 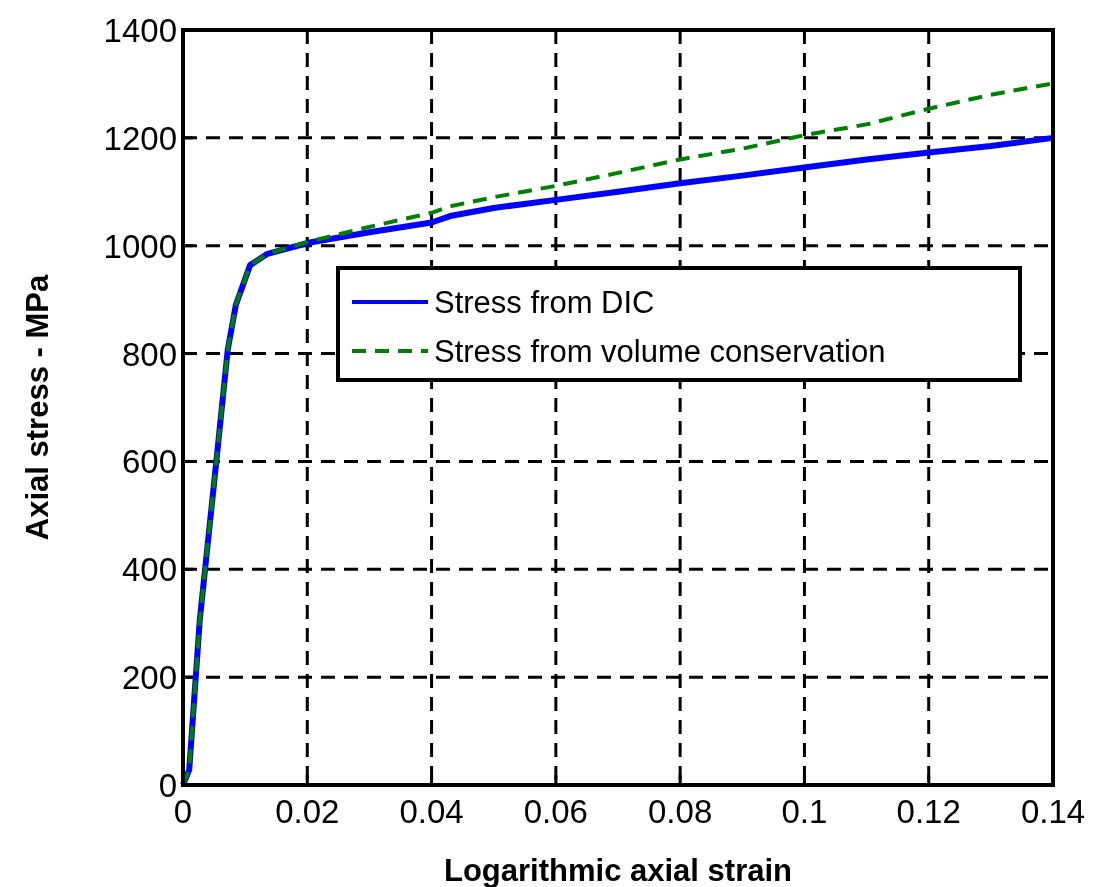 What do you see at coordinates (307, 811) in the screenshot?
I see `x-tick-label: 0.02` at bounding box center [307, 811].